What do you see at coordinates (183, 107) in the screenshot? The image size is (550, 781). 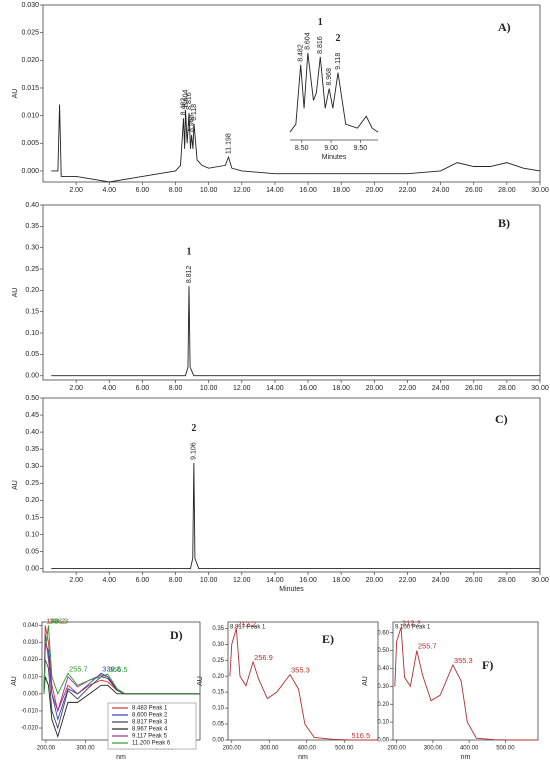 I see `peak-label: 8.482` at bounding box center [183, 107].